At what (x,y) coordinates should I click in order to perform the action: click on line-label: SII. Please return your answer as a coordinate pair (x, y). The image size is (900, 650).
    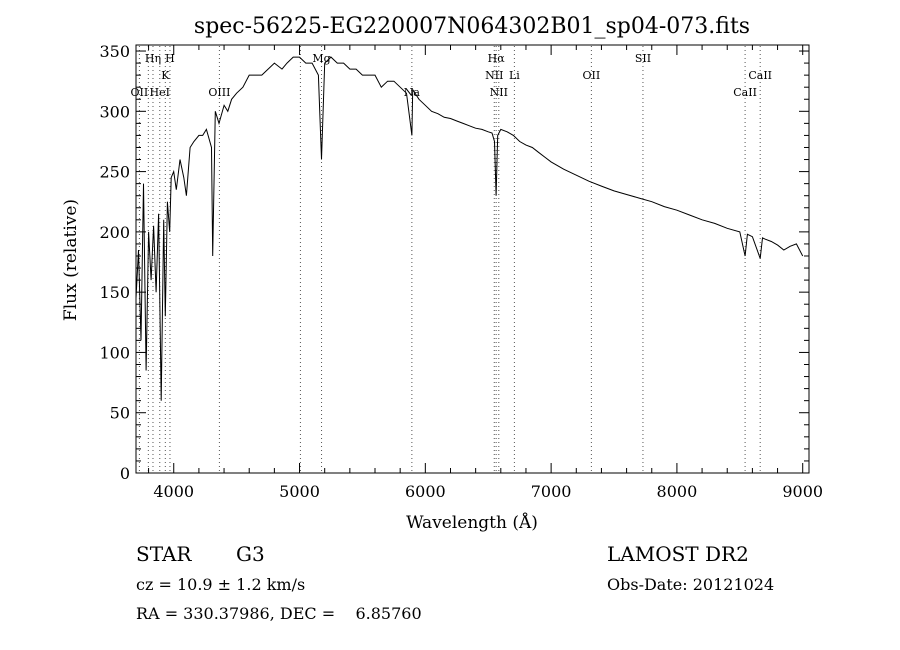
    Looking at the image, I should click on (643, 58).